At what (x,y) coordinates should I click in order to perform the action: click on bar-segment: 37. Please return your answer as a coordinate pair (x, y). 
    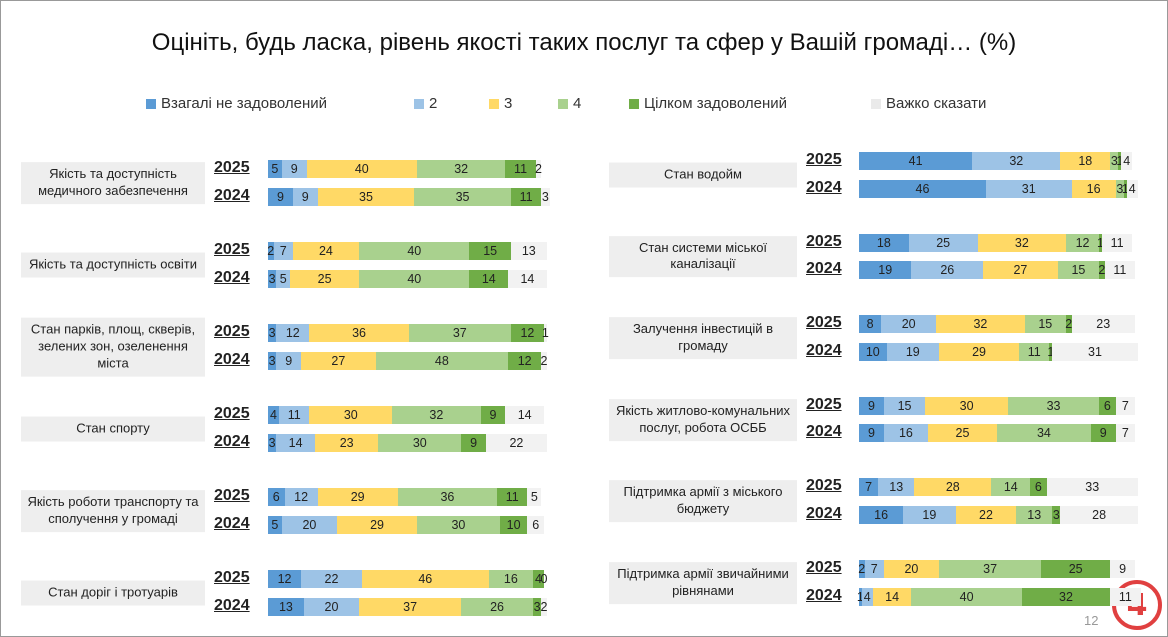
    Looking at the image, I should click on (459, 333).